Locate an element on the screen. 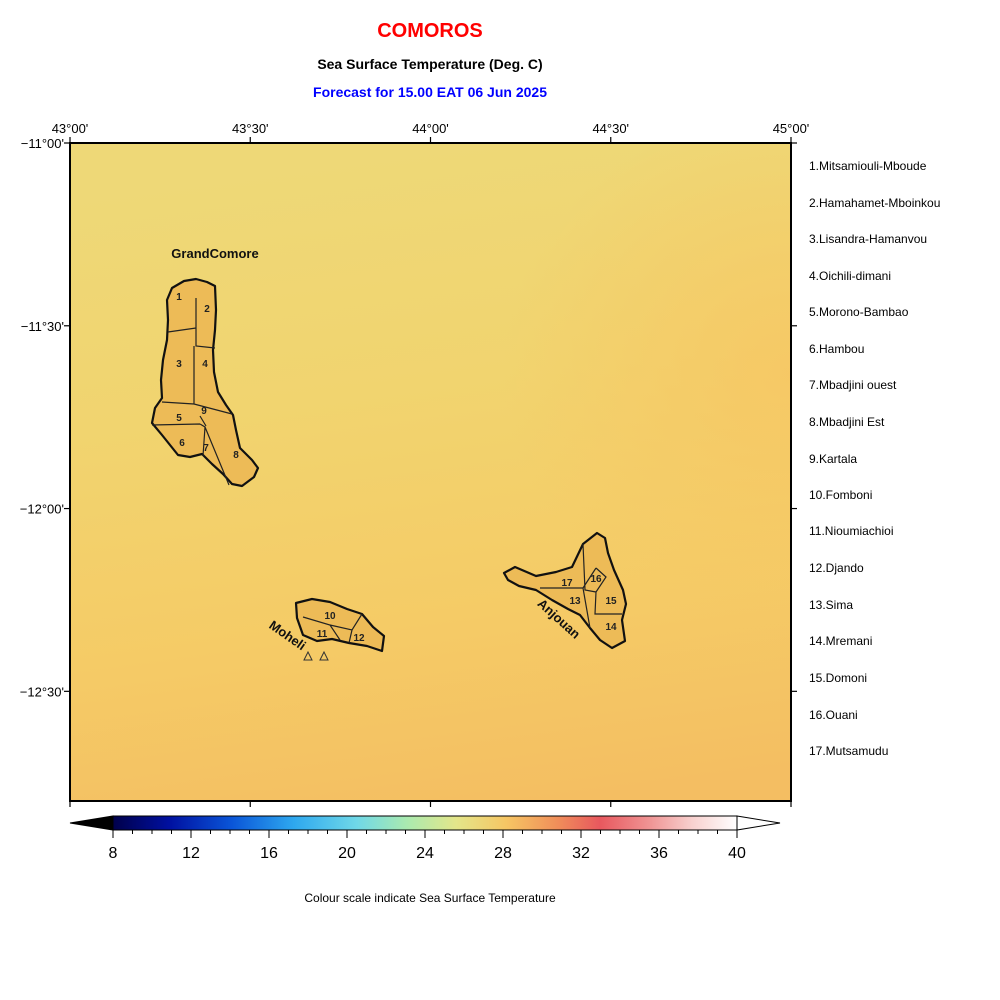  region-number: 13 is located at coordinates (575, 601).